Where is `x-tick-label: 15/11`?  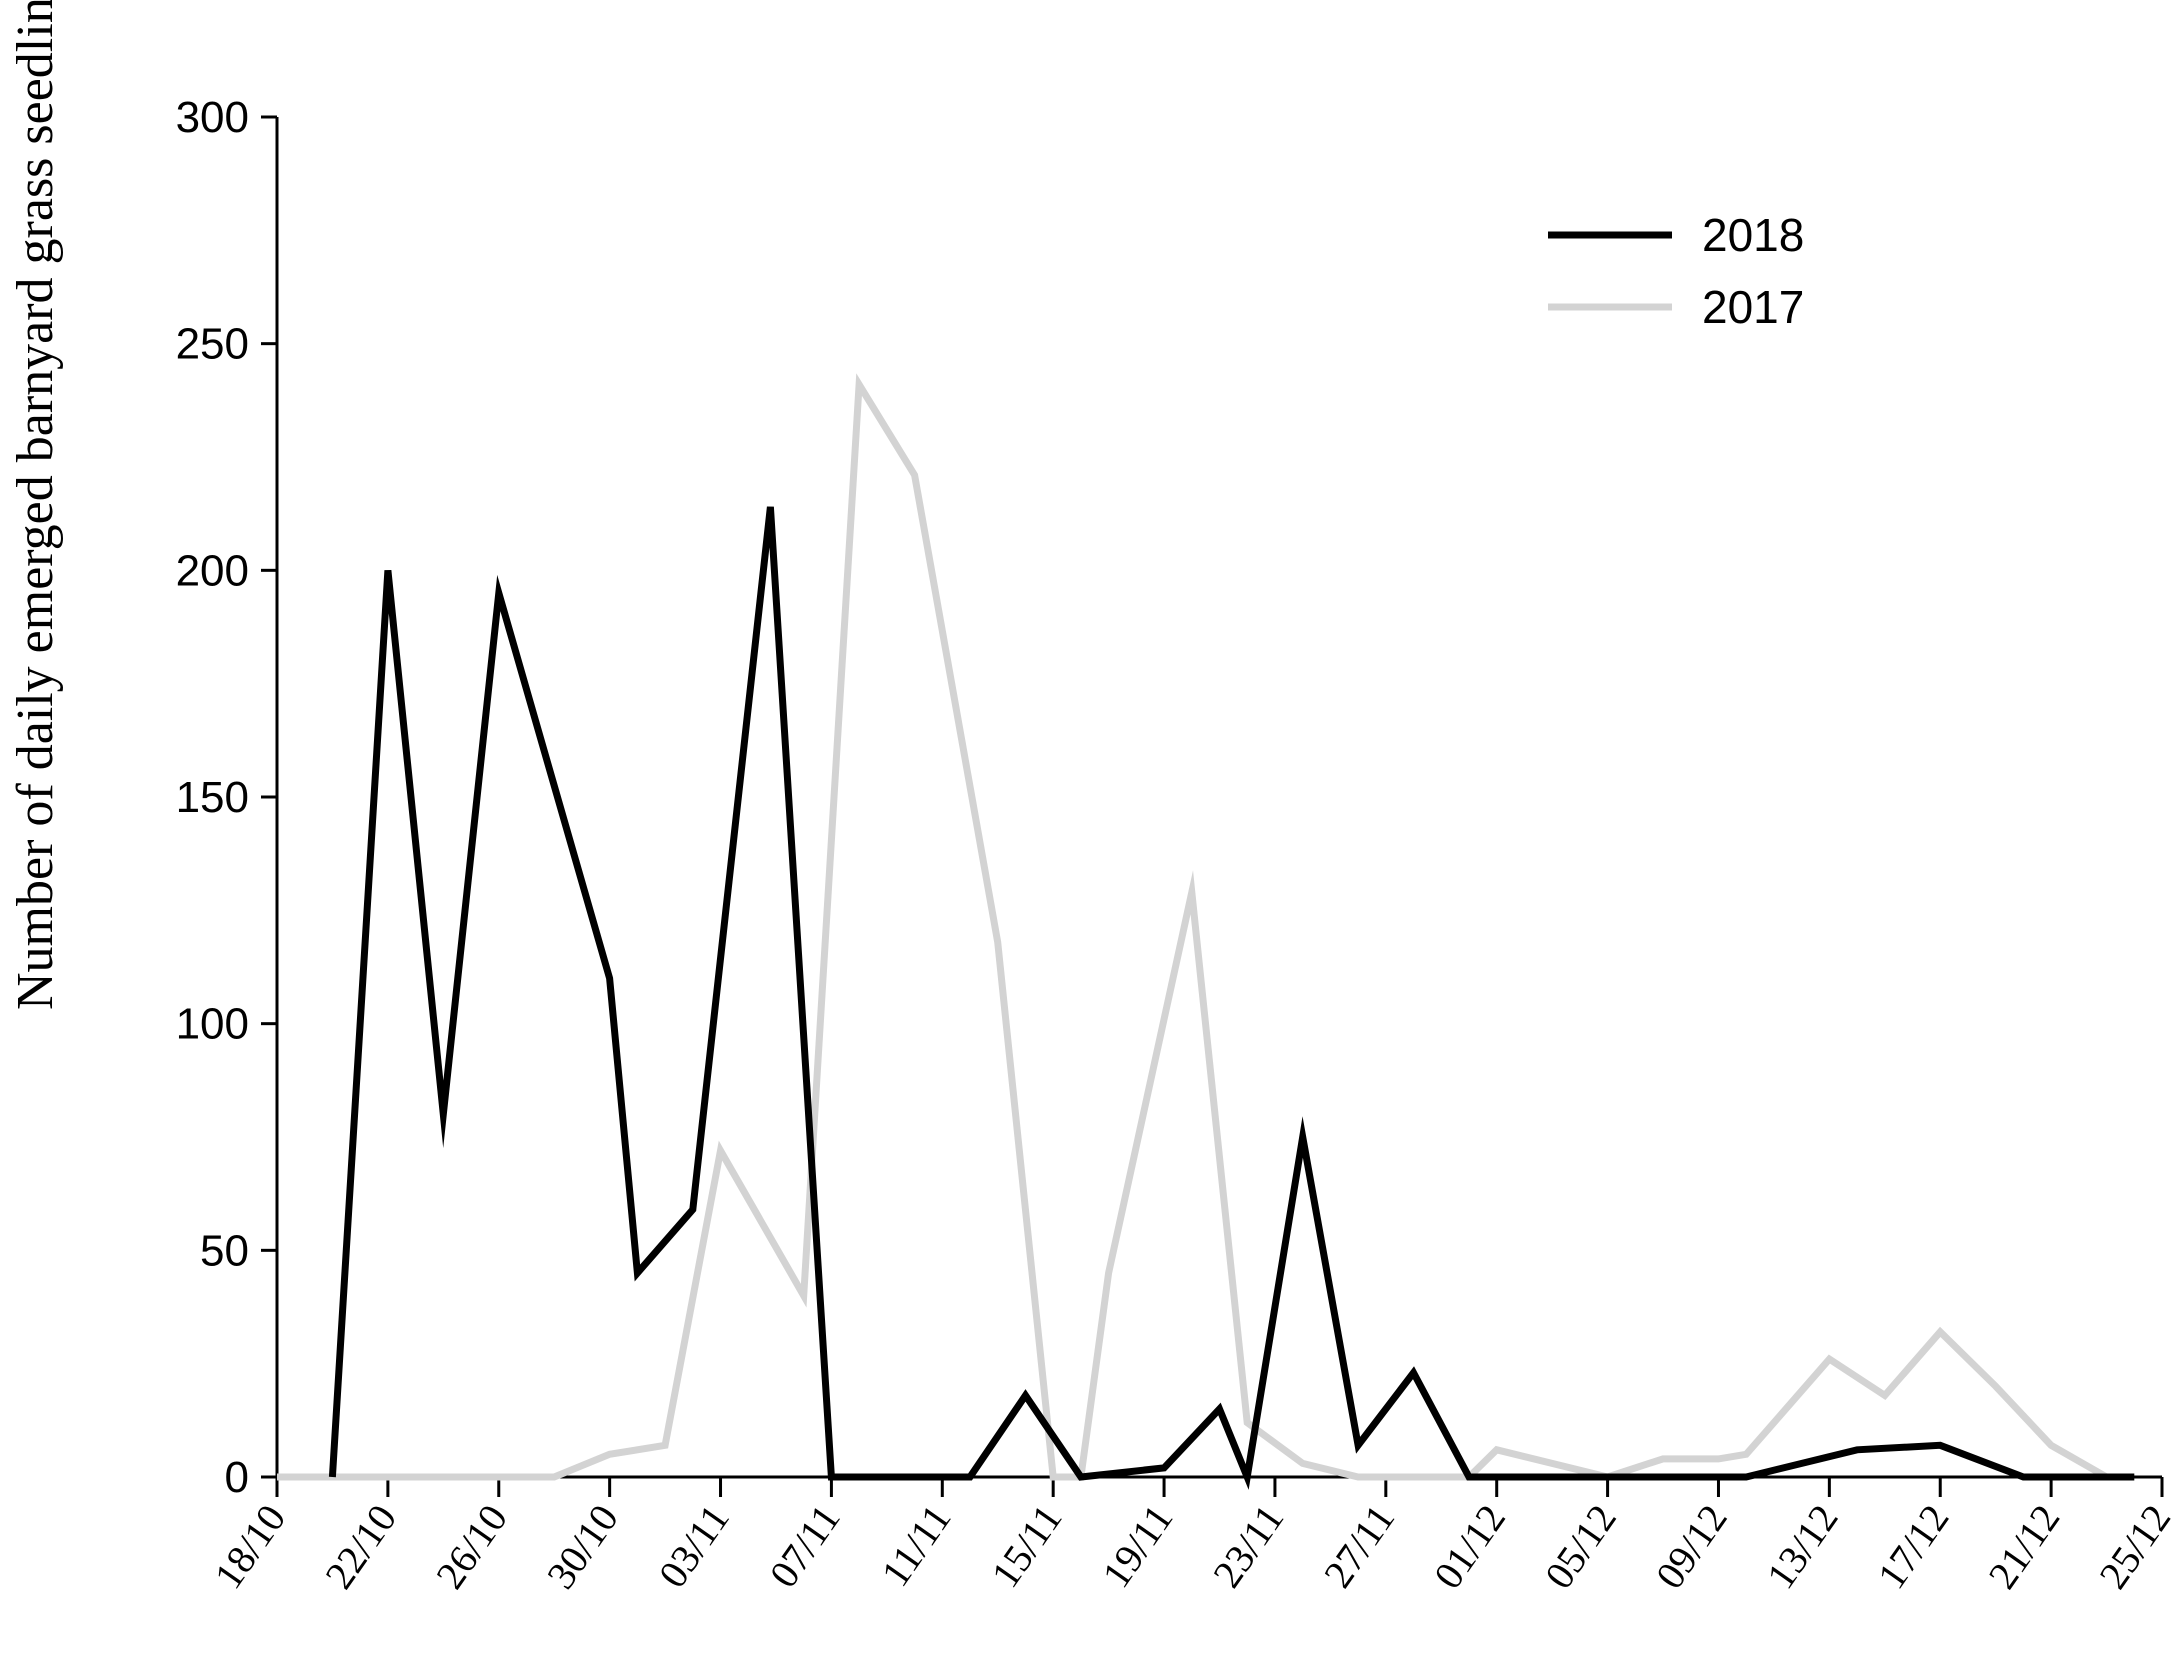
x-tick-label: 15/11 is located at coordinates (1026, 1545).